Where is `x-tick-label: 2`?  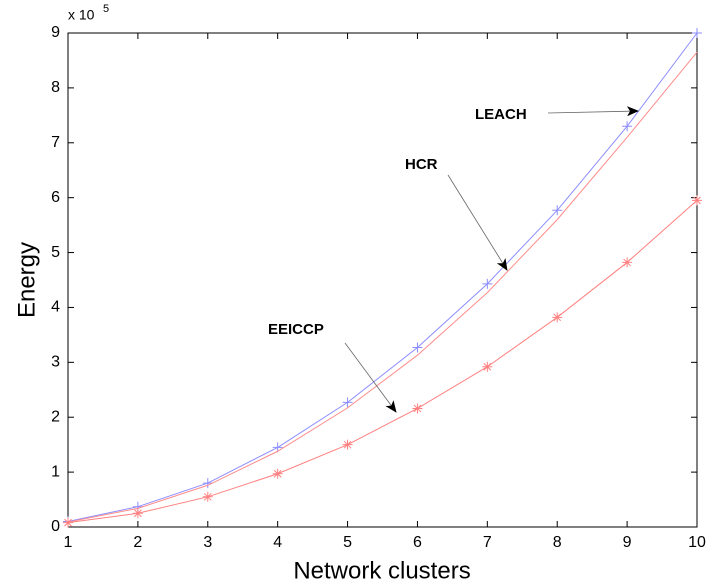 x-tick-label: 2 is located at coordinates (137, 542).